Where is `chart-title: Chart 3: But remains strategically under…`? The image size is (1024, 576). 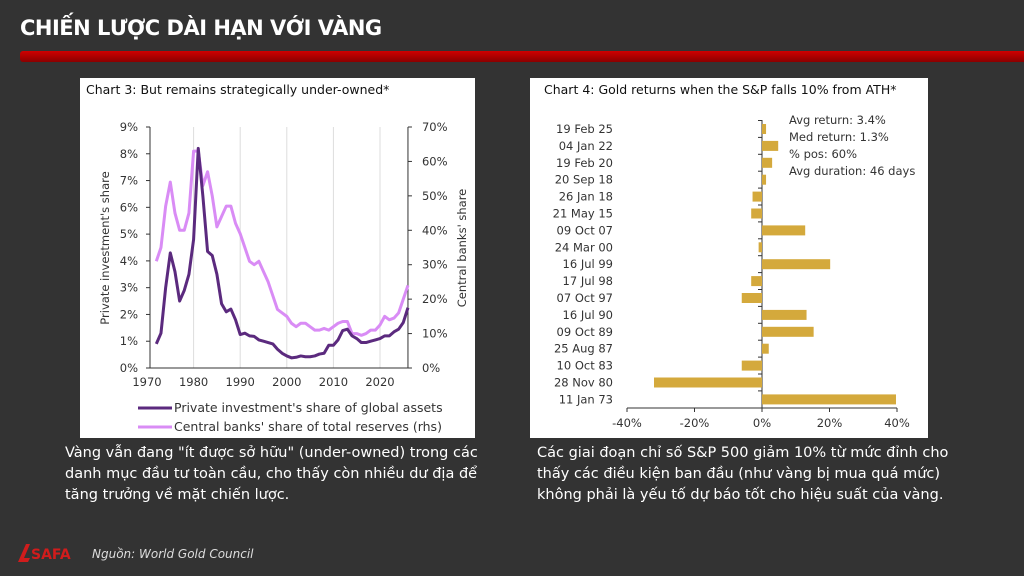
chart-title: Chart 3: But remains strategically under… is located at coordinates (237, 89).